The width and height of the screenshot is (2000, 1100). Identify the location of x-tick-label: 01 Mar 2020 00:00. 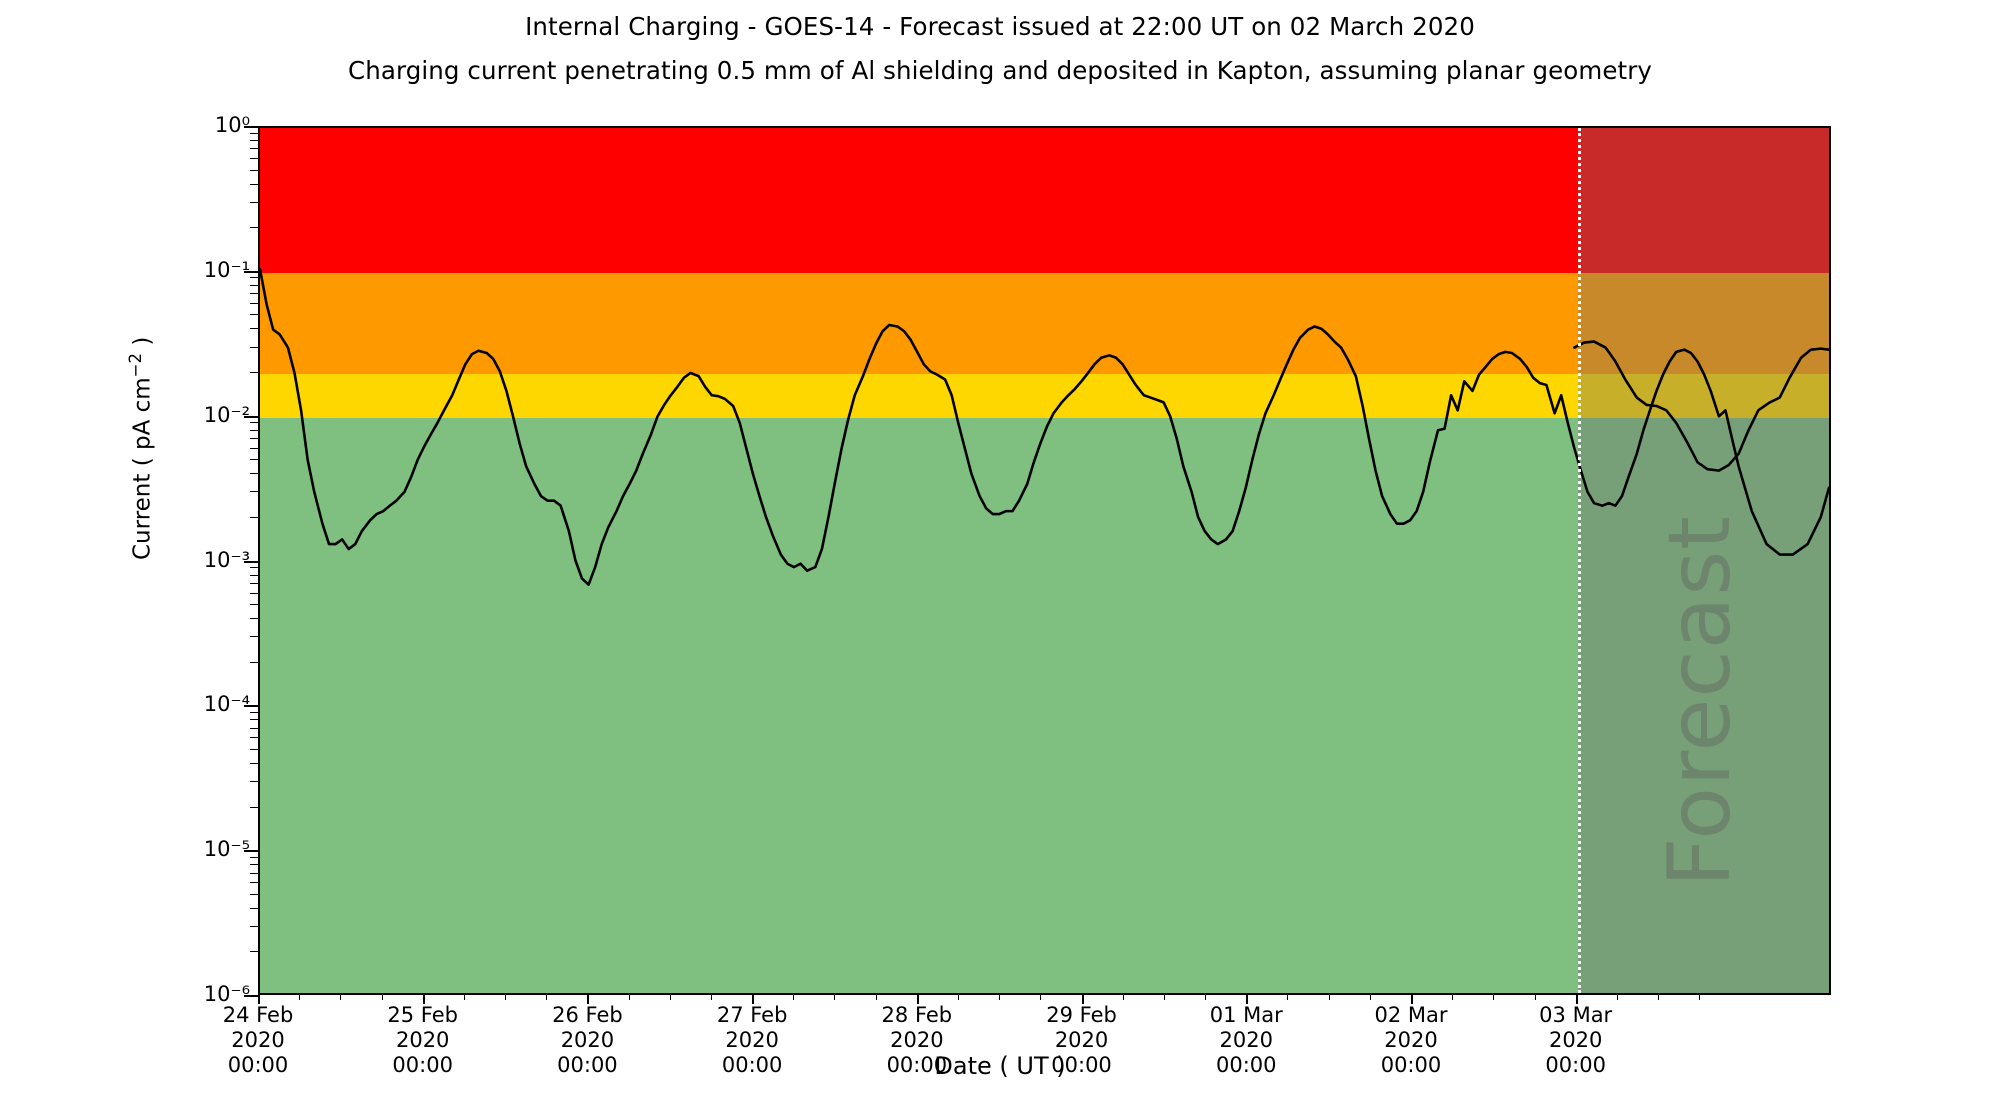
(1246, 1040).